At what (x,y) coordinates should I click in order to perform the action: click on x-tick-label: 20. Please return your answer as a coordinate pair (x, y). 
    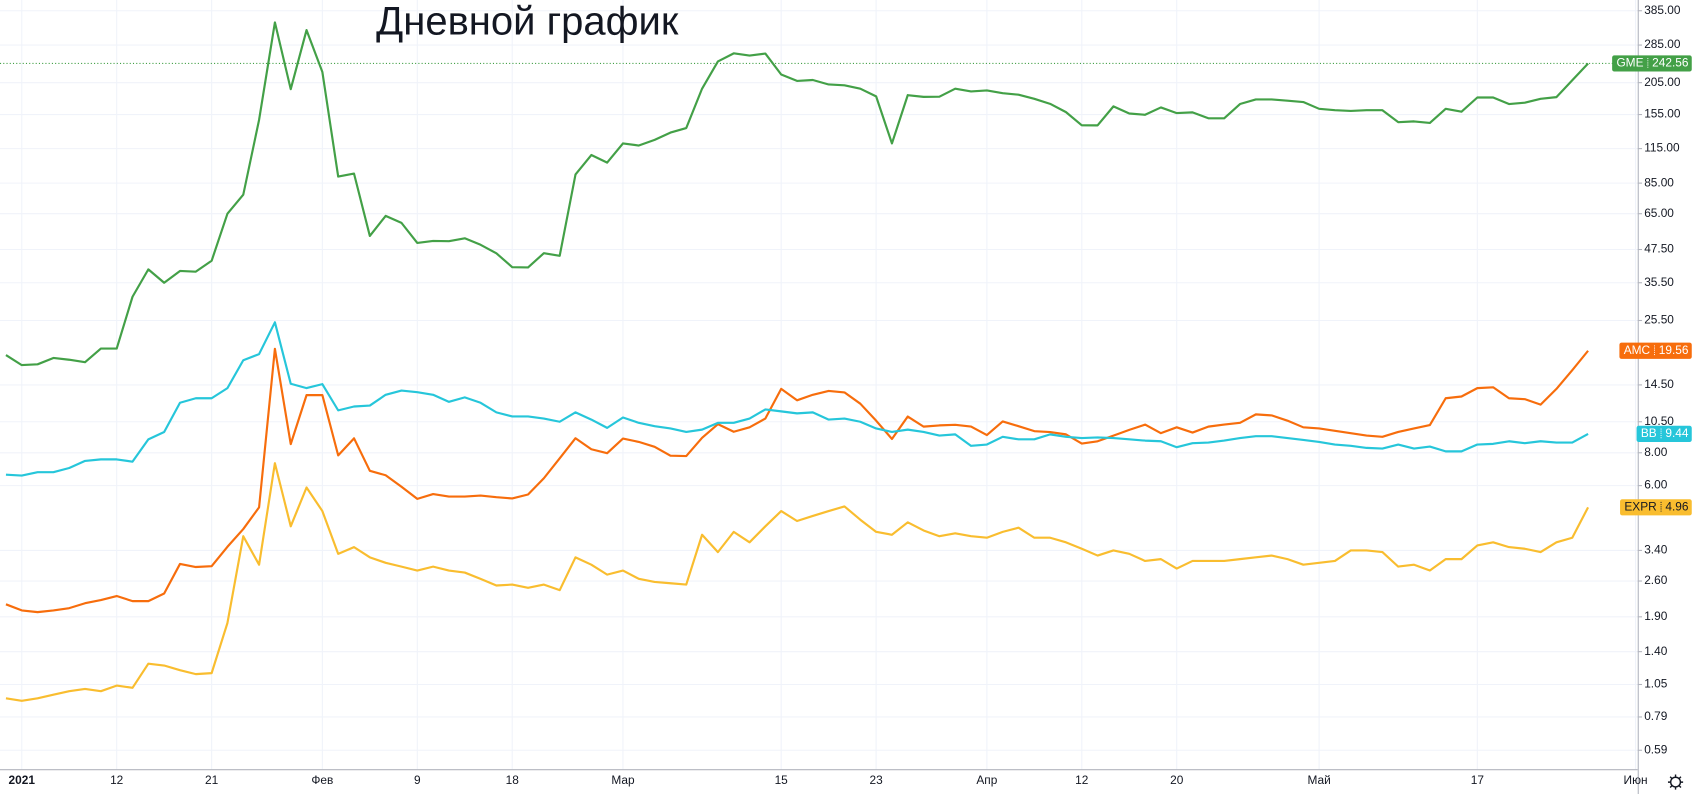
    Looking at the image, I should click on (1177, 780).